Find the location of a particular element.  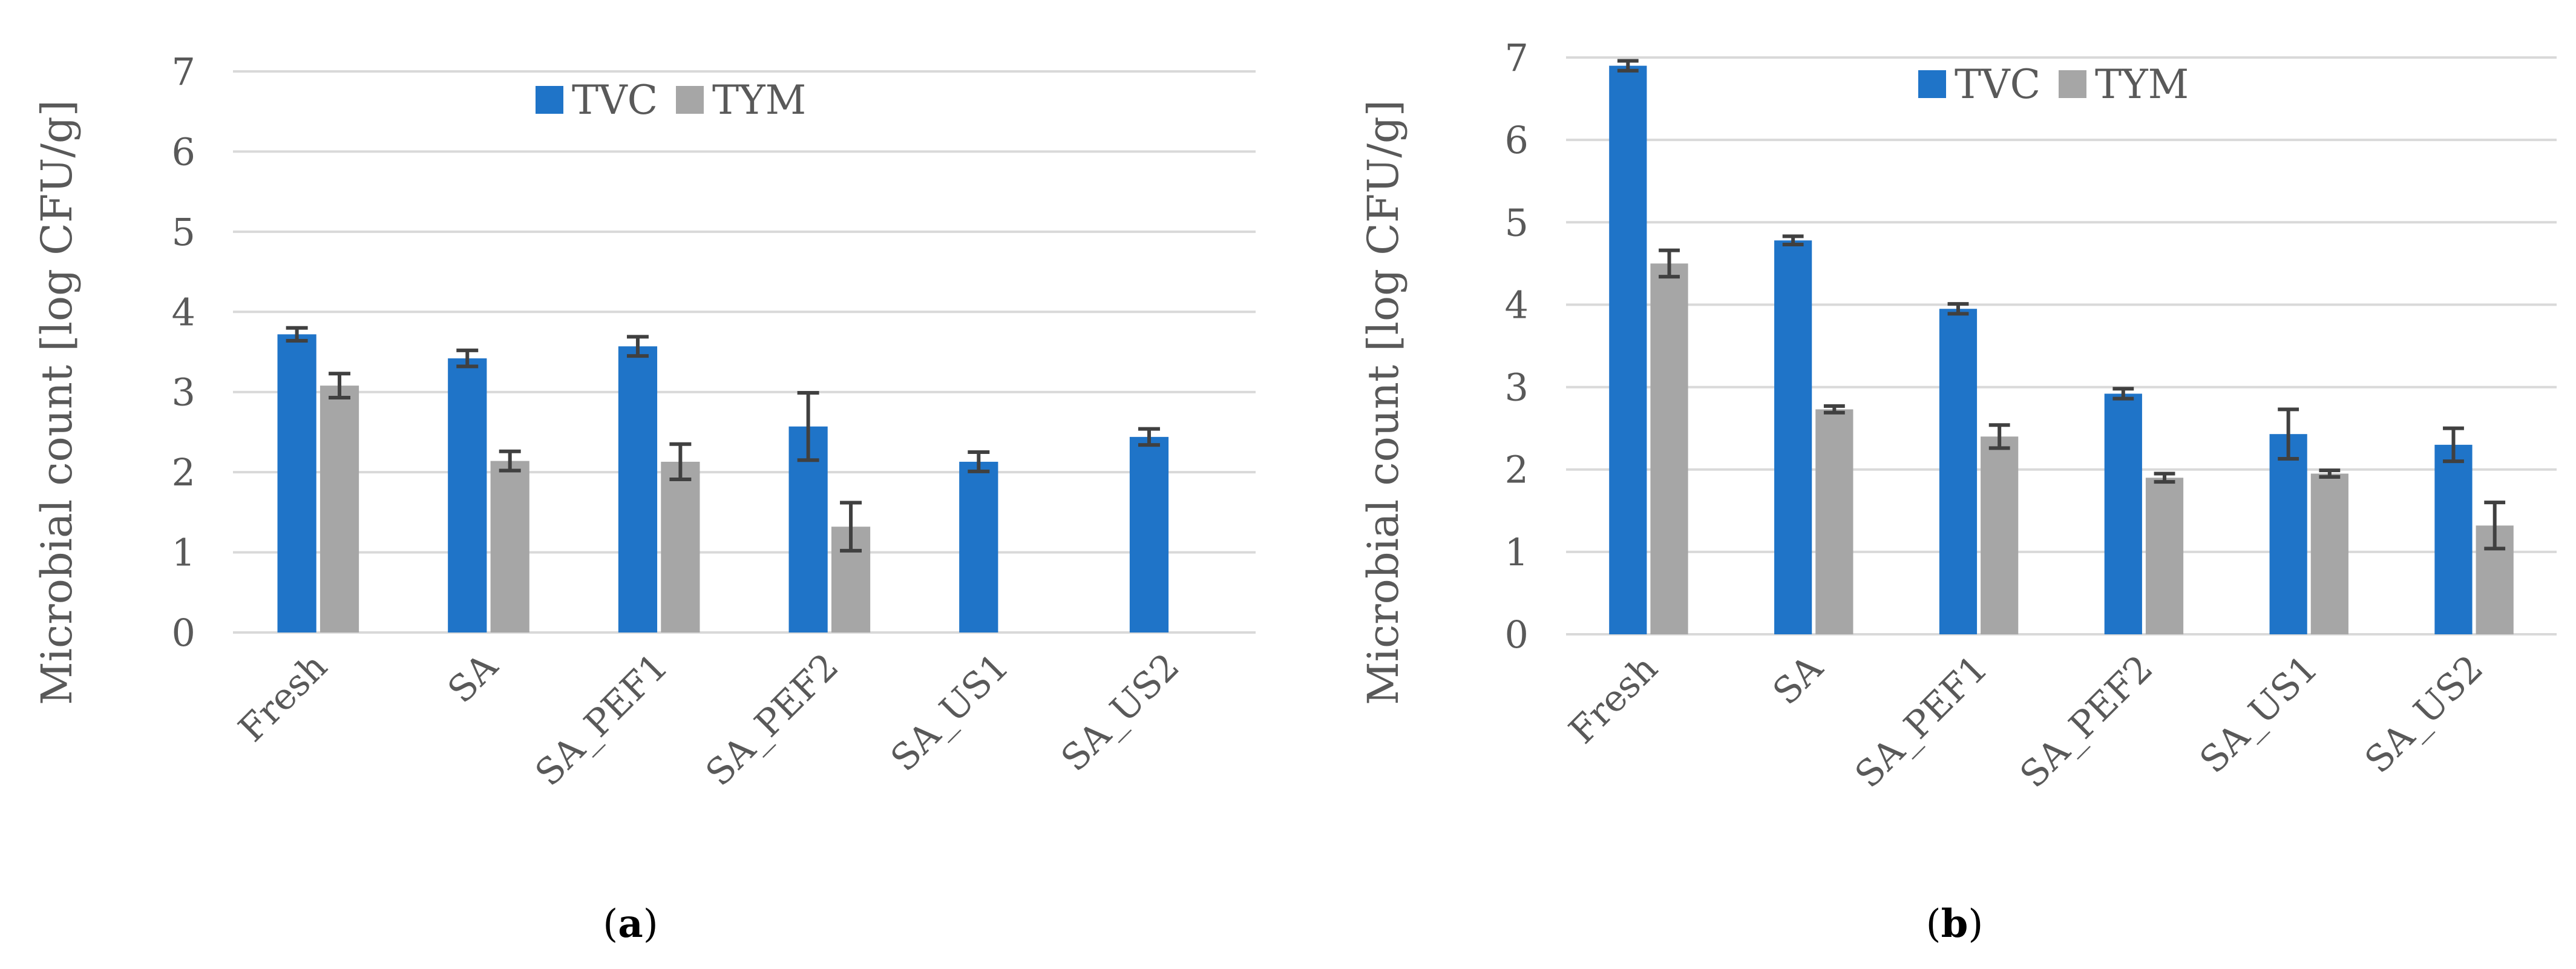

bar-tym-sa_pef2 is located at coordinates (2164, 556).